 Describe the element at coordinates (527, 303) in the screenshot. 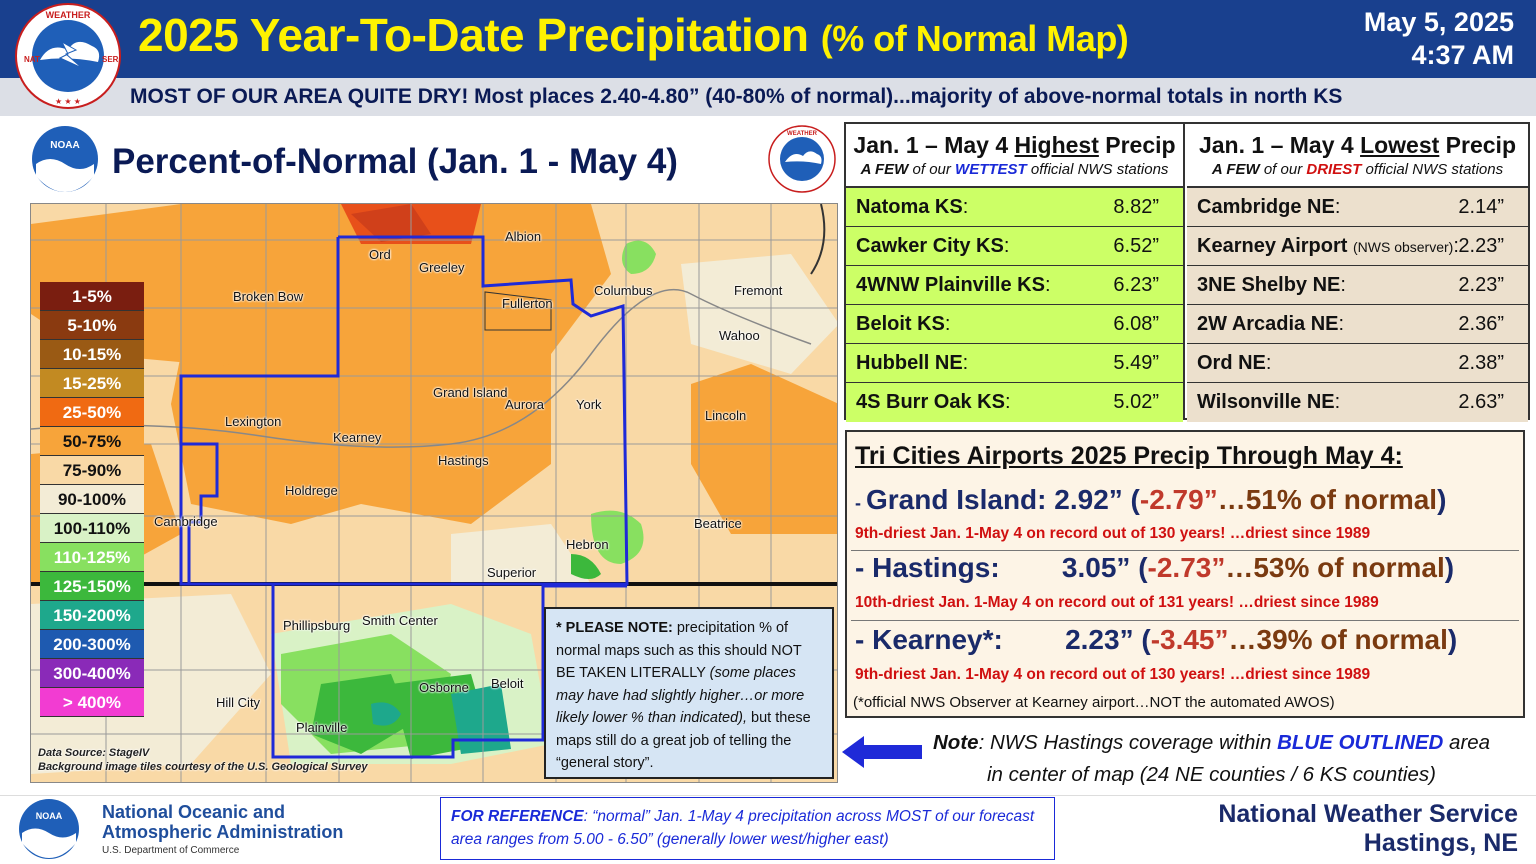

I see `city-fullerton: Fullerton` at that location.